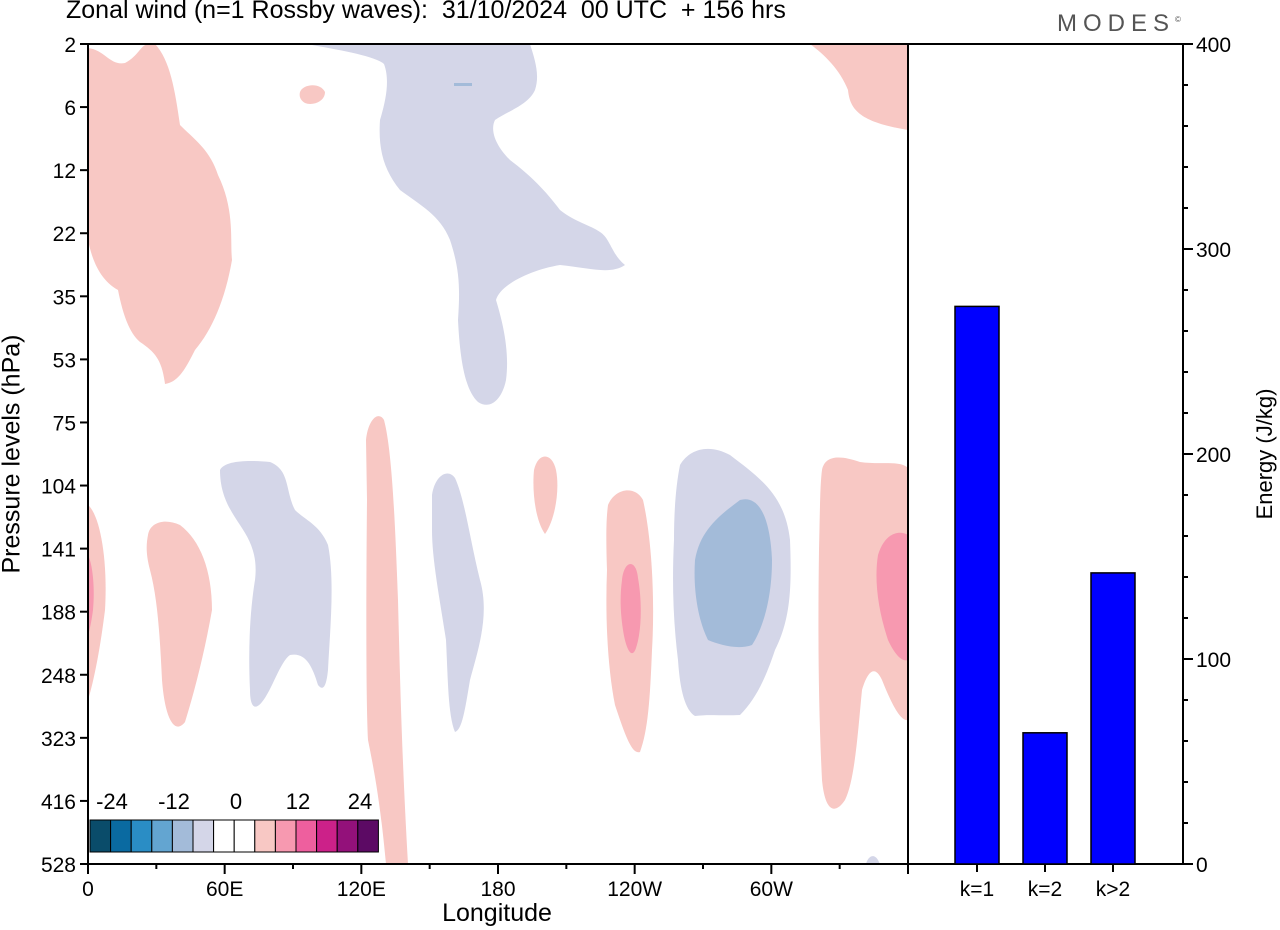  I want to click on pressure-tick-label: 141, so click(58, 550).